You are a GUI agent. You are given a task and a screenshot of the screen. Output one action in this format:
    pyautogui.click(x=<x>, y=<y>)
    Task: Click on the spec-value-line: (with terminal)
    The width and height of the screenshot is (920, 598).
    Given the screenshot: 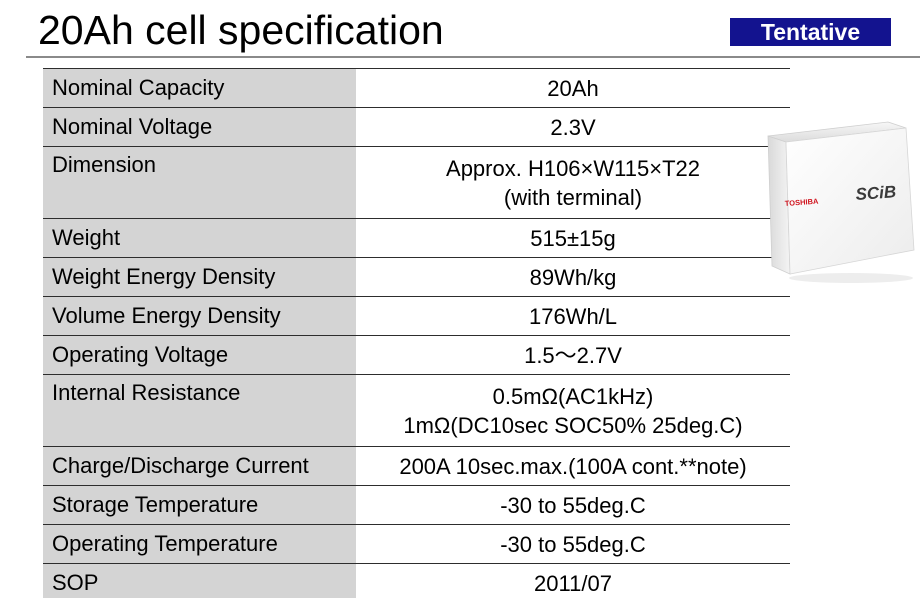 What is the action you would take?
    pyautogui.click(x=573, y=197)
    